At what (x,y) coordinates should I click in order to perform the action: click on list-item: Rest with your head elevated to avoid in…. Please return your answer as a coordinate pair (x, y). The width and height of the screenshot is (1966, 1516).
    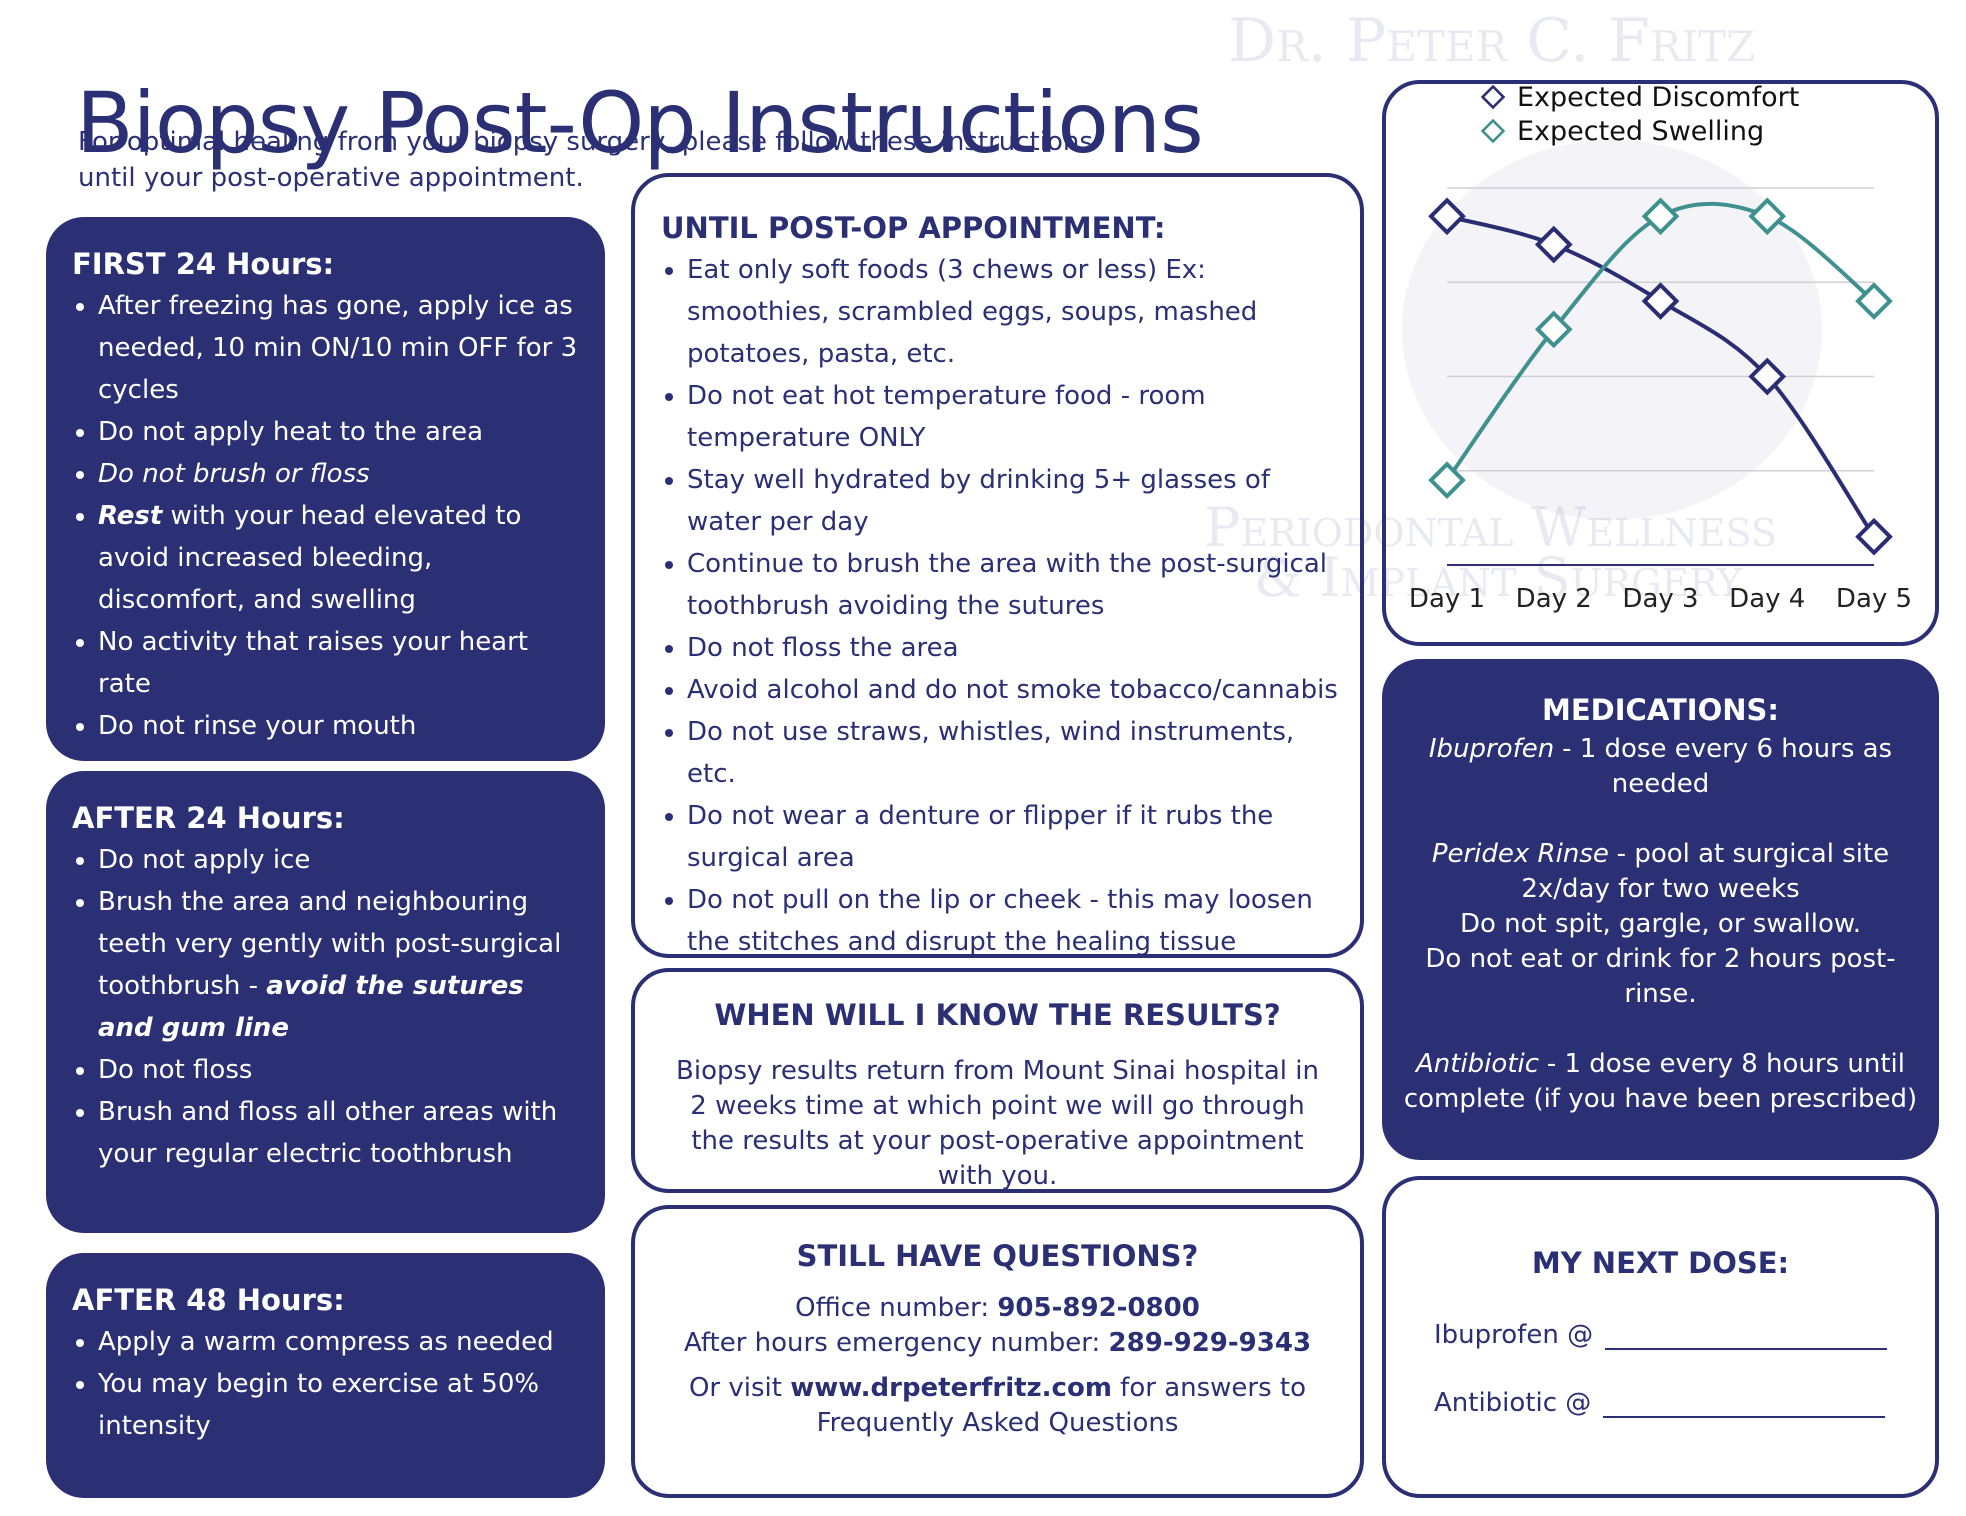
    Looking at the image, I should click on (340, 558).